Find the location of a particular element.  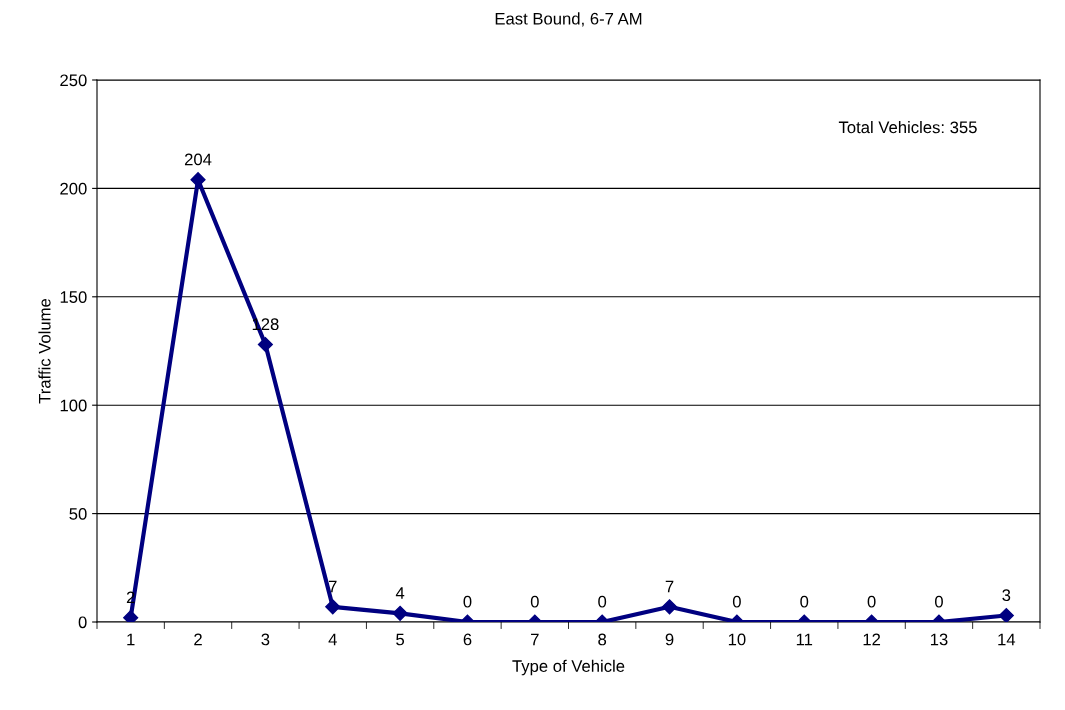

x-tick-label: 7 is located at coordinates (535, 639).